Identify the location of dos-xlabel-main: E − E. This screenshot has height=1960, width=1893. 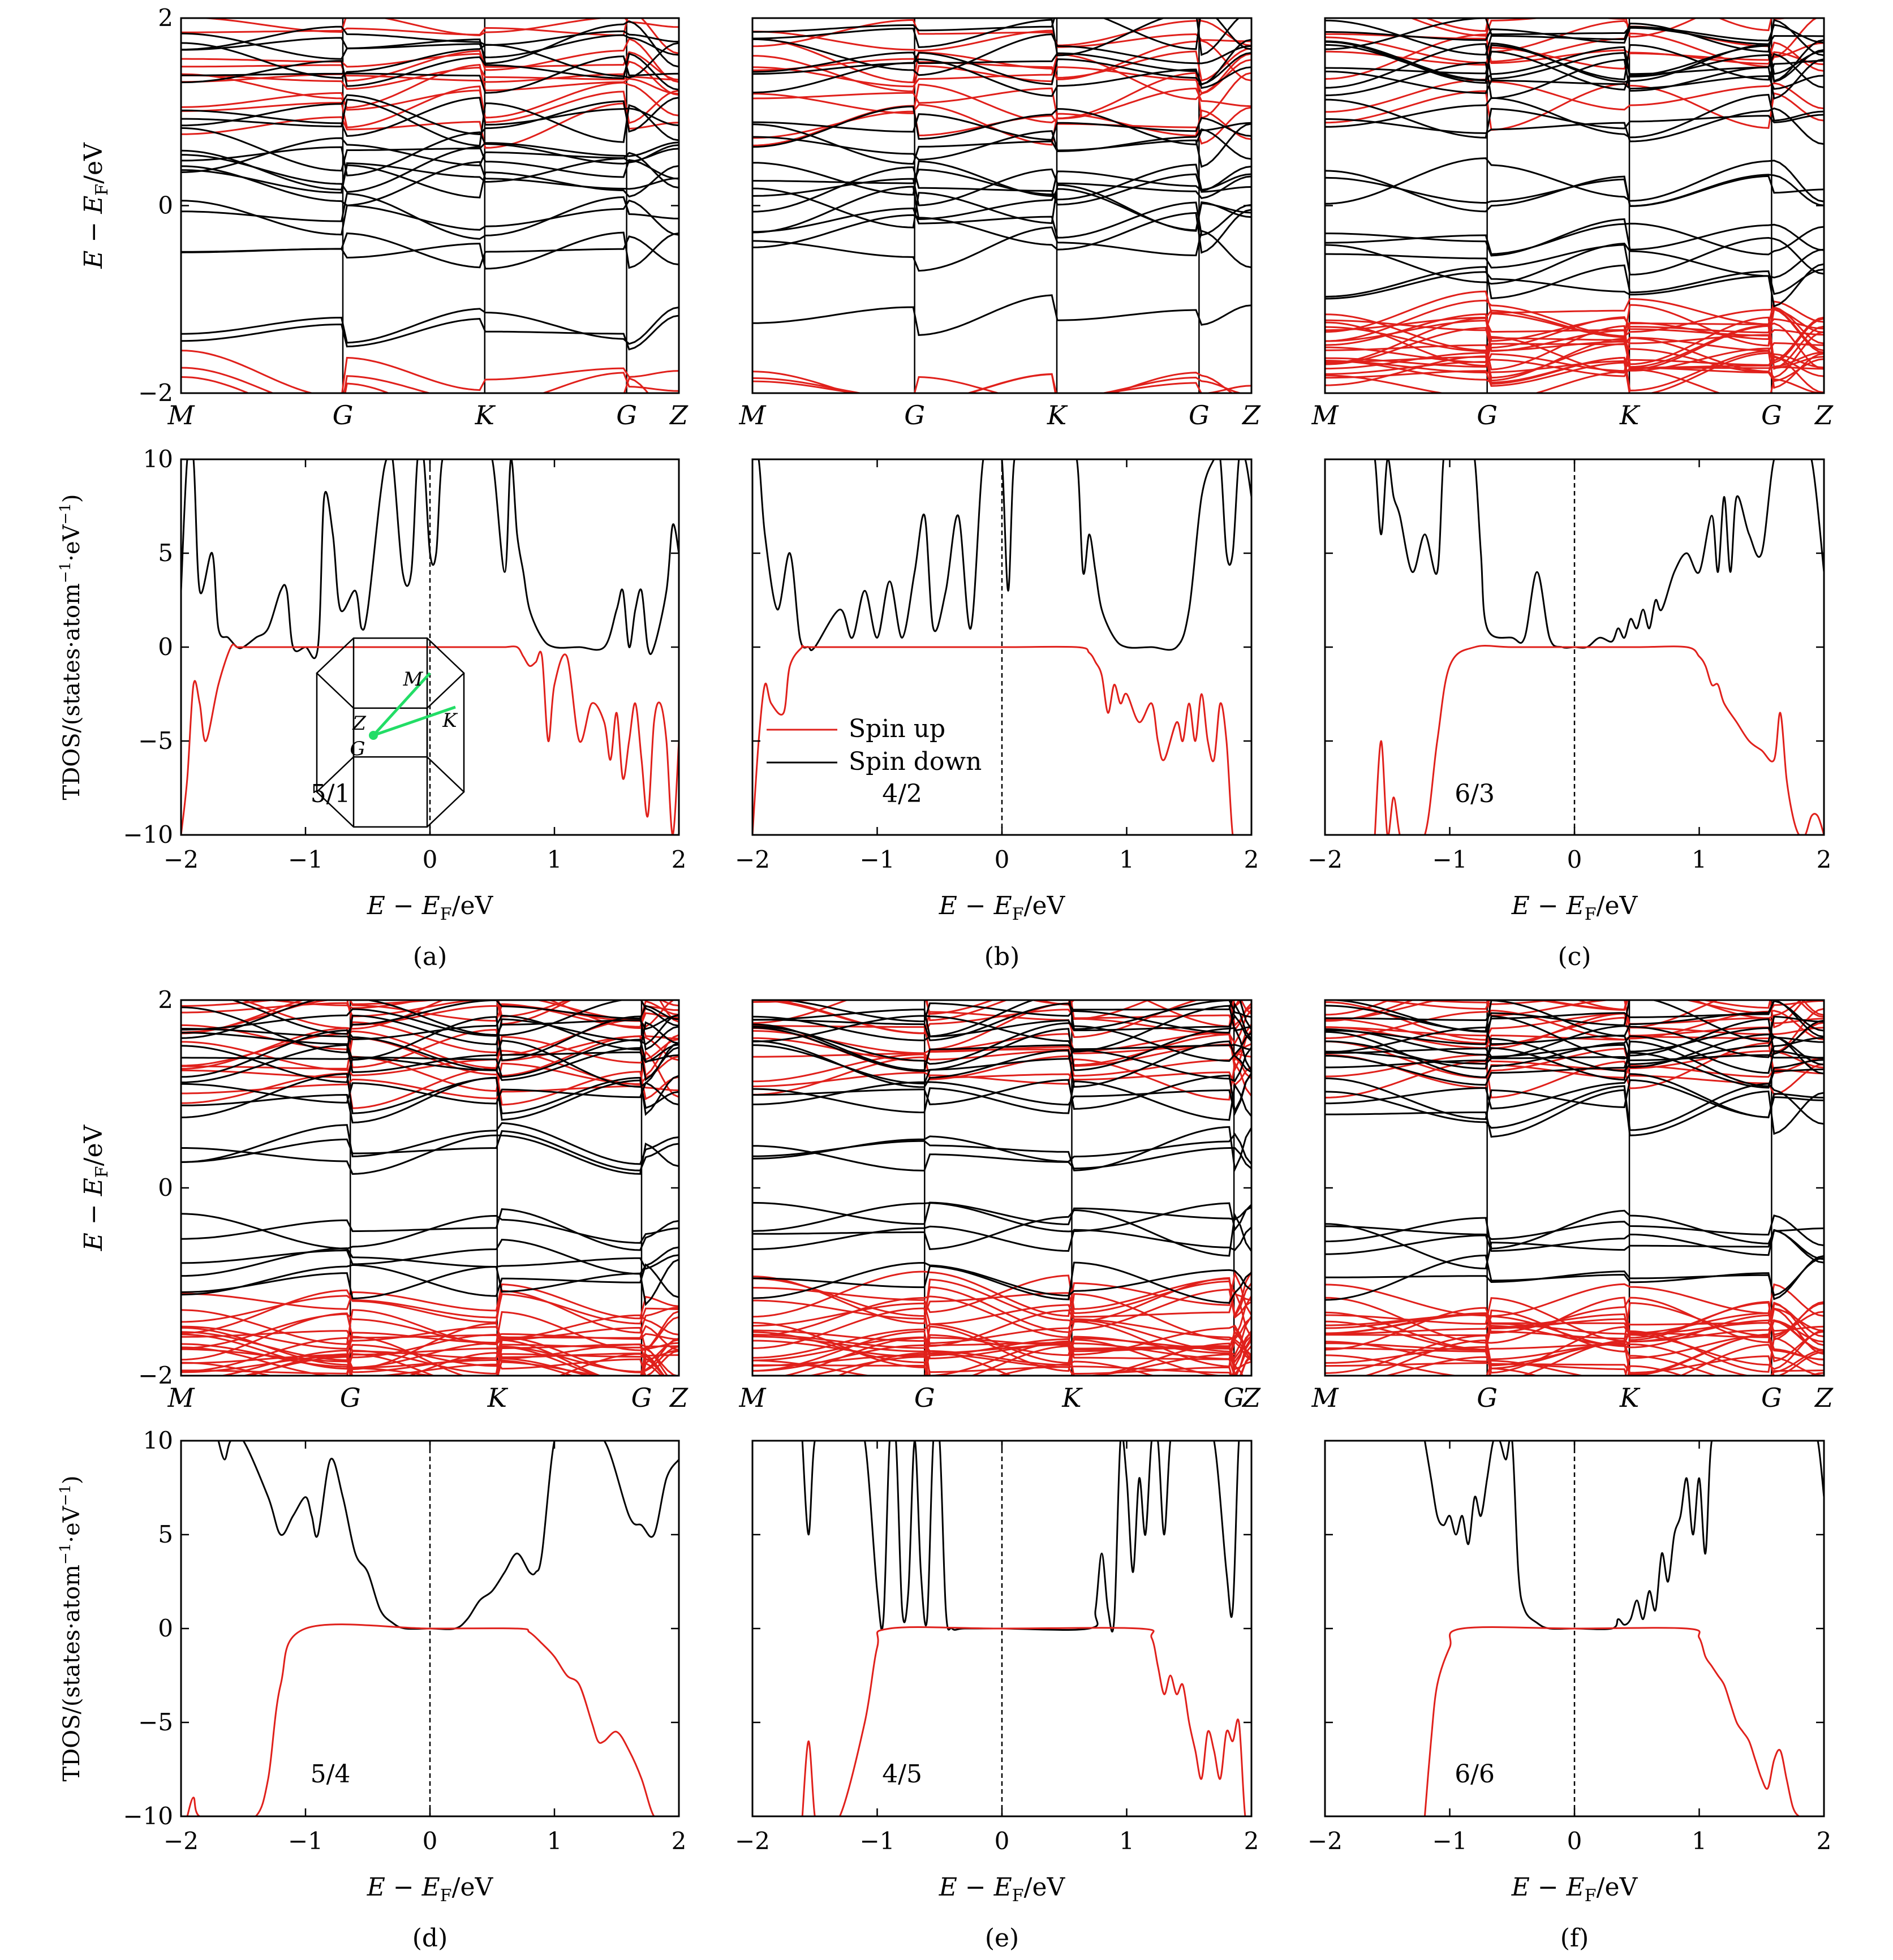
(976, 905).